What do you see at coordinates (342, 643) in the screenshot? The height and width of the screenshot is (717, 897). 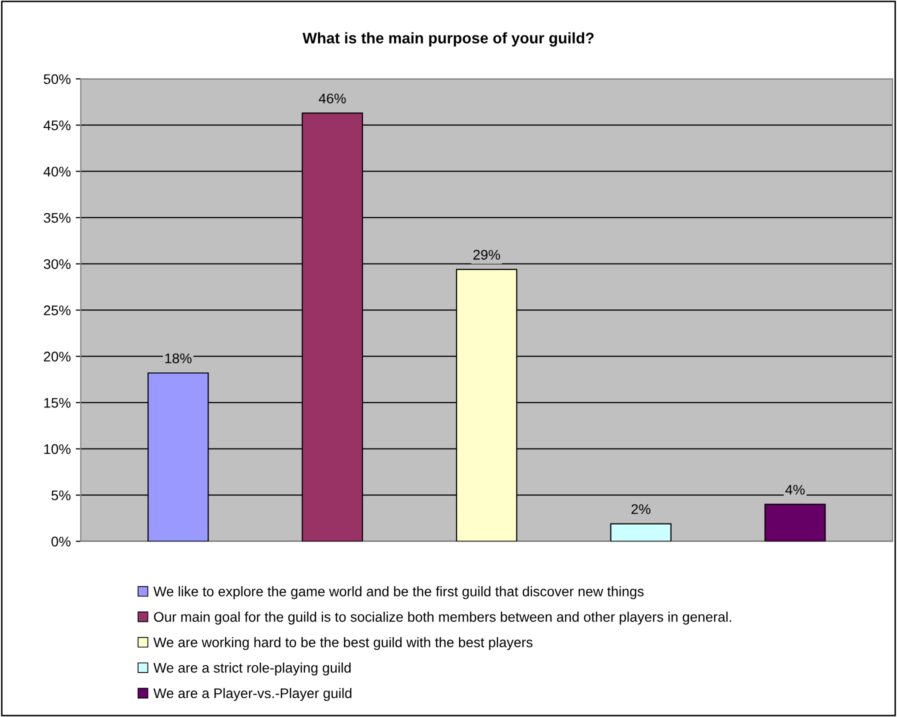 I see `legend-label: We are working hard to be the best guild with the best players` at bounding box center [342, 643].